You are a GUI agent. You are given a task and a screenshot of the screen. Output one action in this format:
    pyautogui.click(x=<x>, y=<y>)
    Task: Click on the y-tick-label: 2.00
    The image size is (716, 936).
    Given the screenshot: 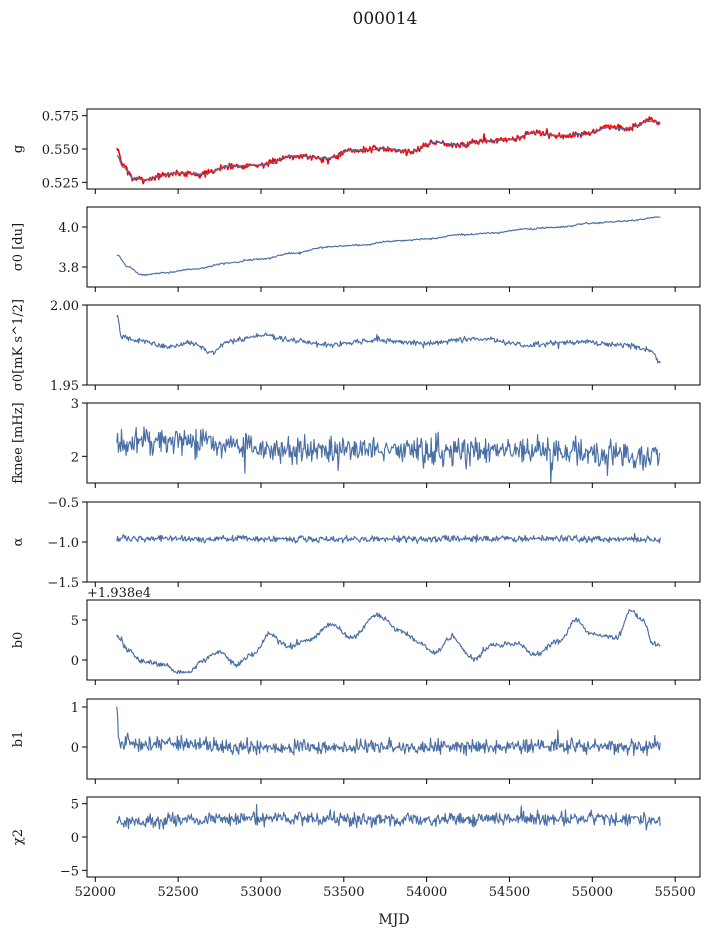 What is the action you would take?
    pyautogui.click(x=64, y=306)
    